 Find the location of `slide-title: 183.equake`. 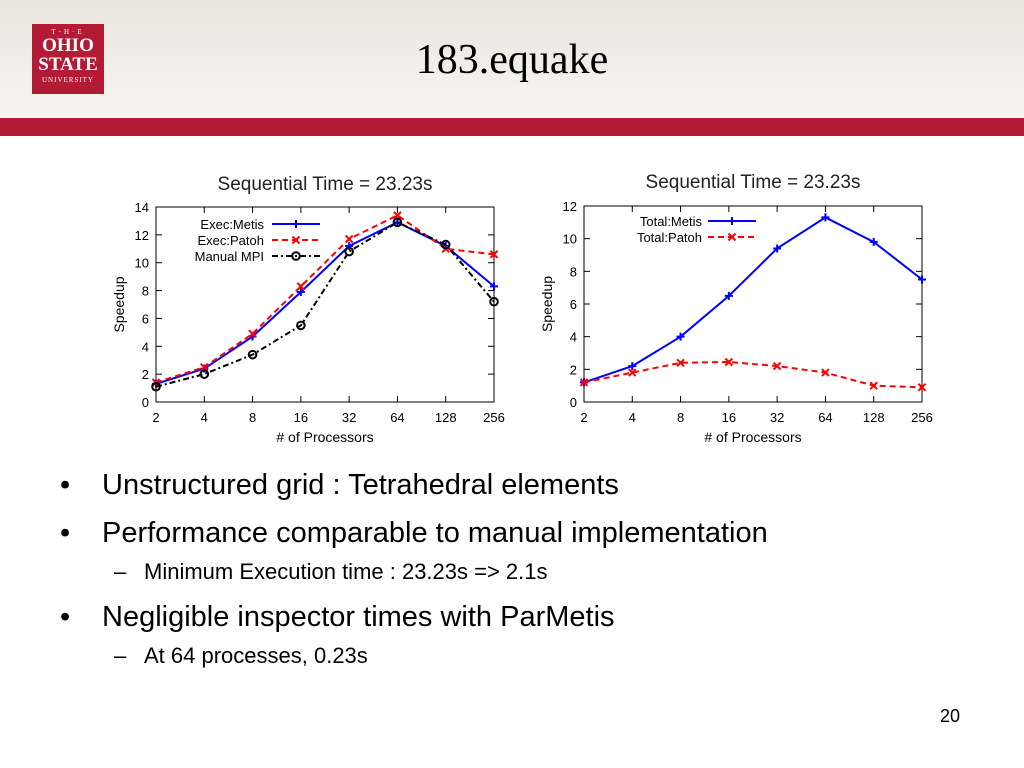

slide-title: 183.equake is located at coordinates (512, 60).